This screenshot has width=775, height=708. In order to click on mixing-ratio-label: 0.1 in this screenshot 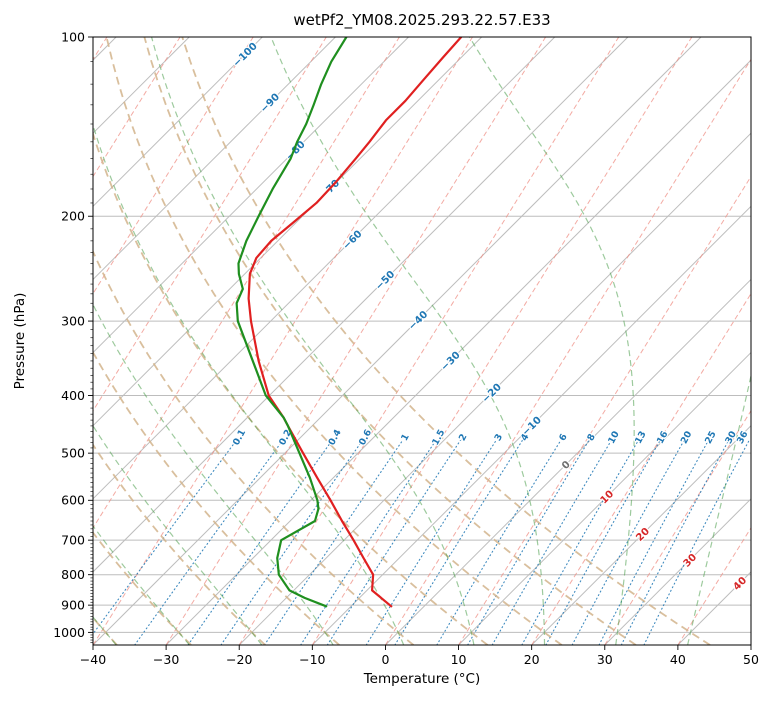, I will do `click(239, 438)`.